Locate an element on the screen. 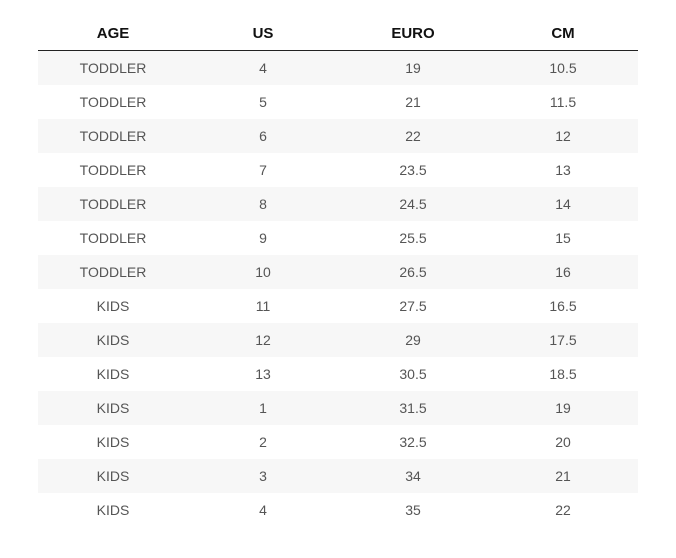  table-row: TODDLER 4 19 10.5 is located at coordinates (338, 67).